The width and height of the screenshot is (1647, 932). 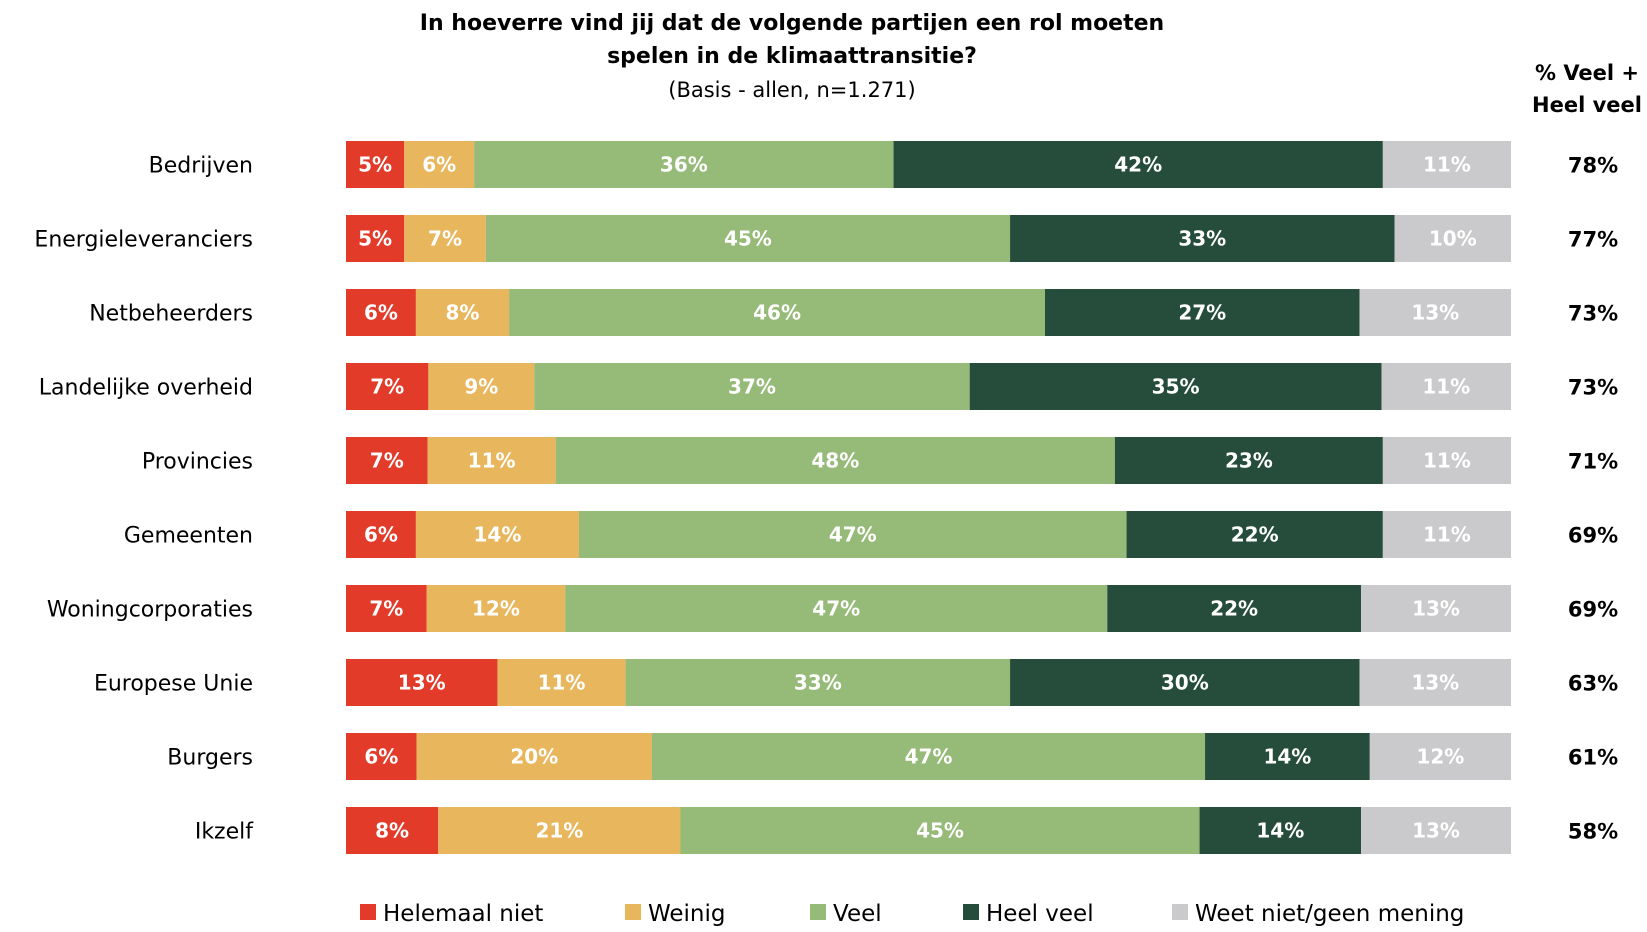 What do you see at coordinates (971, 912) in the screenshot?
I see `legend-swatch` at bounding box center [971, 912].